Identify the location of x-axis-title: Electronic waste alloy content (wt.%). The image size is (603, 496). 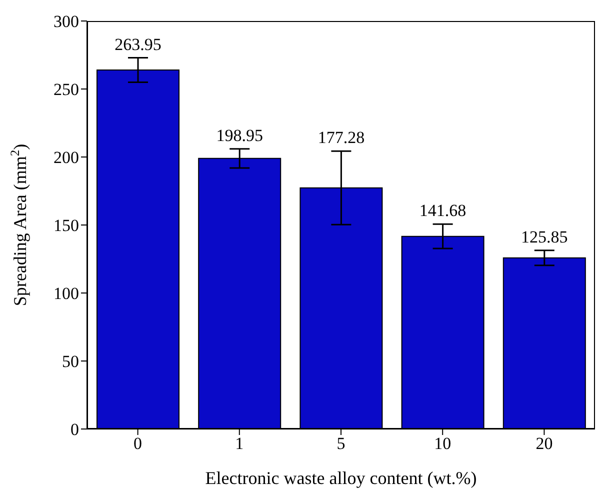
(341, 478).